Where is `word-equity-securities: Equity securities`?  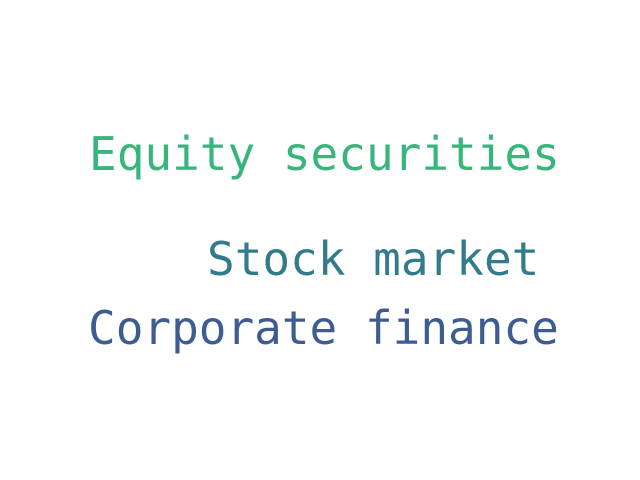
word-equity-securities: Equity securities is located at coordinates (324, 154).